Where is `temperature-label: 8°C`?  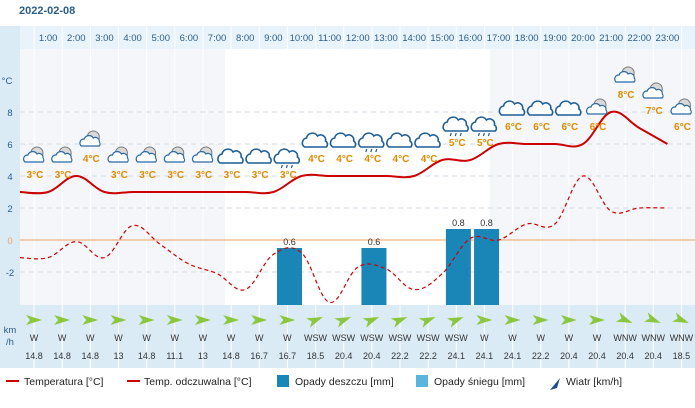
temperature-label: 8°C is located at coordinates (626, 95).